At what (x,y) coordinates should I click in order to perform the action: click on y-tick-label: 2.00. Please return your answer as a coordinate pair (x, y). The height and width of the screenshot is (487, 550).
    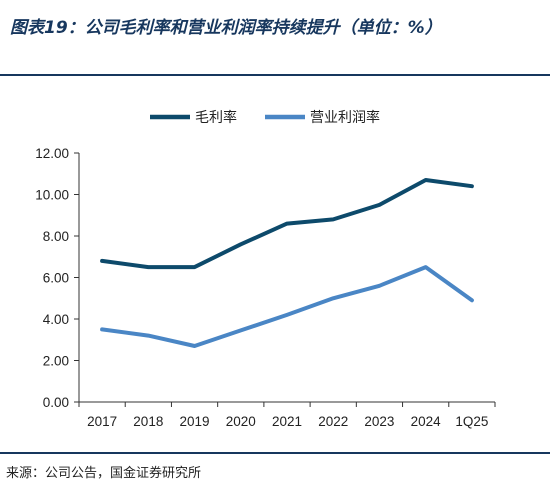
    Looking at the image, I should click on (56, 361).